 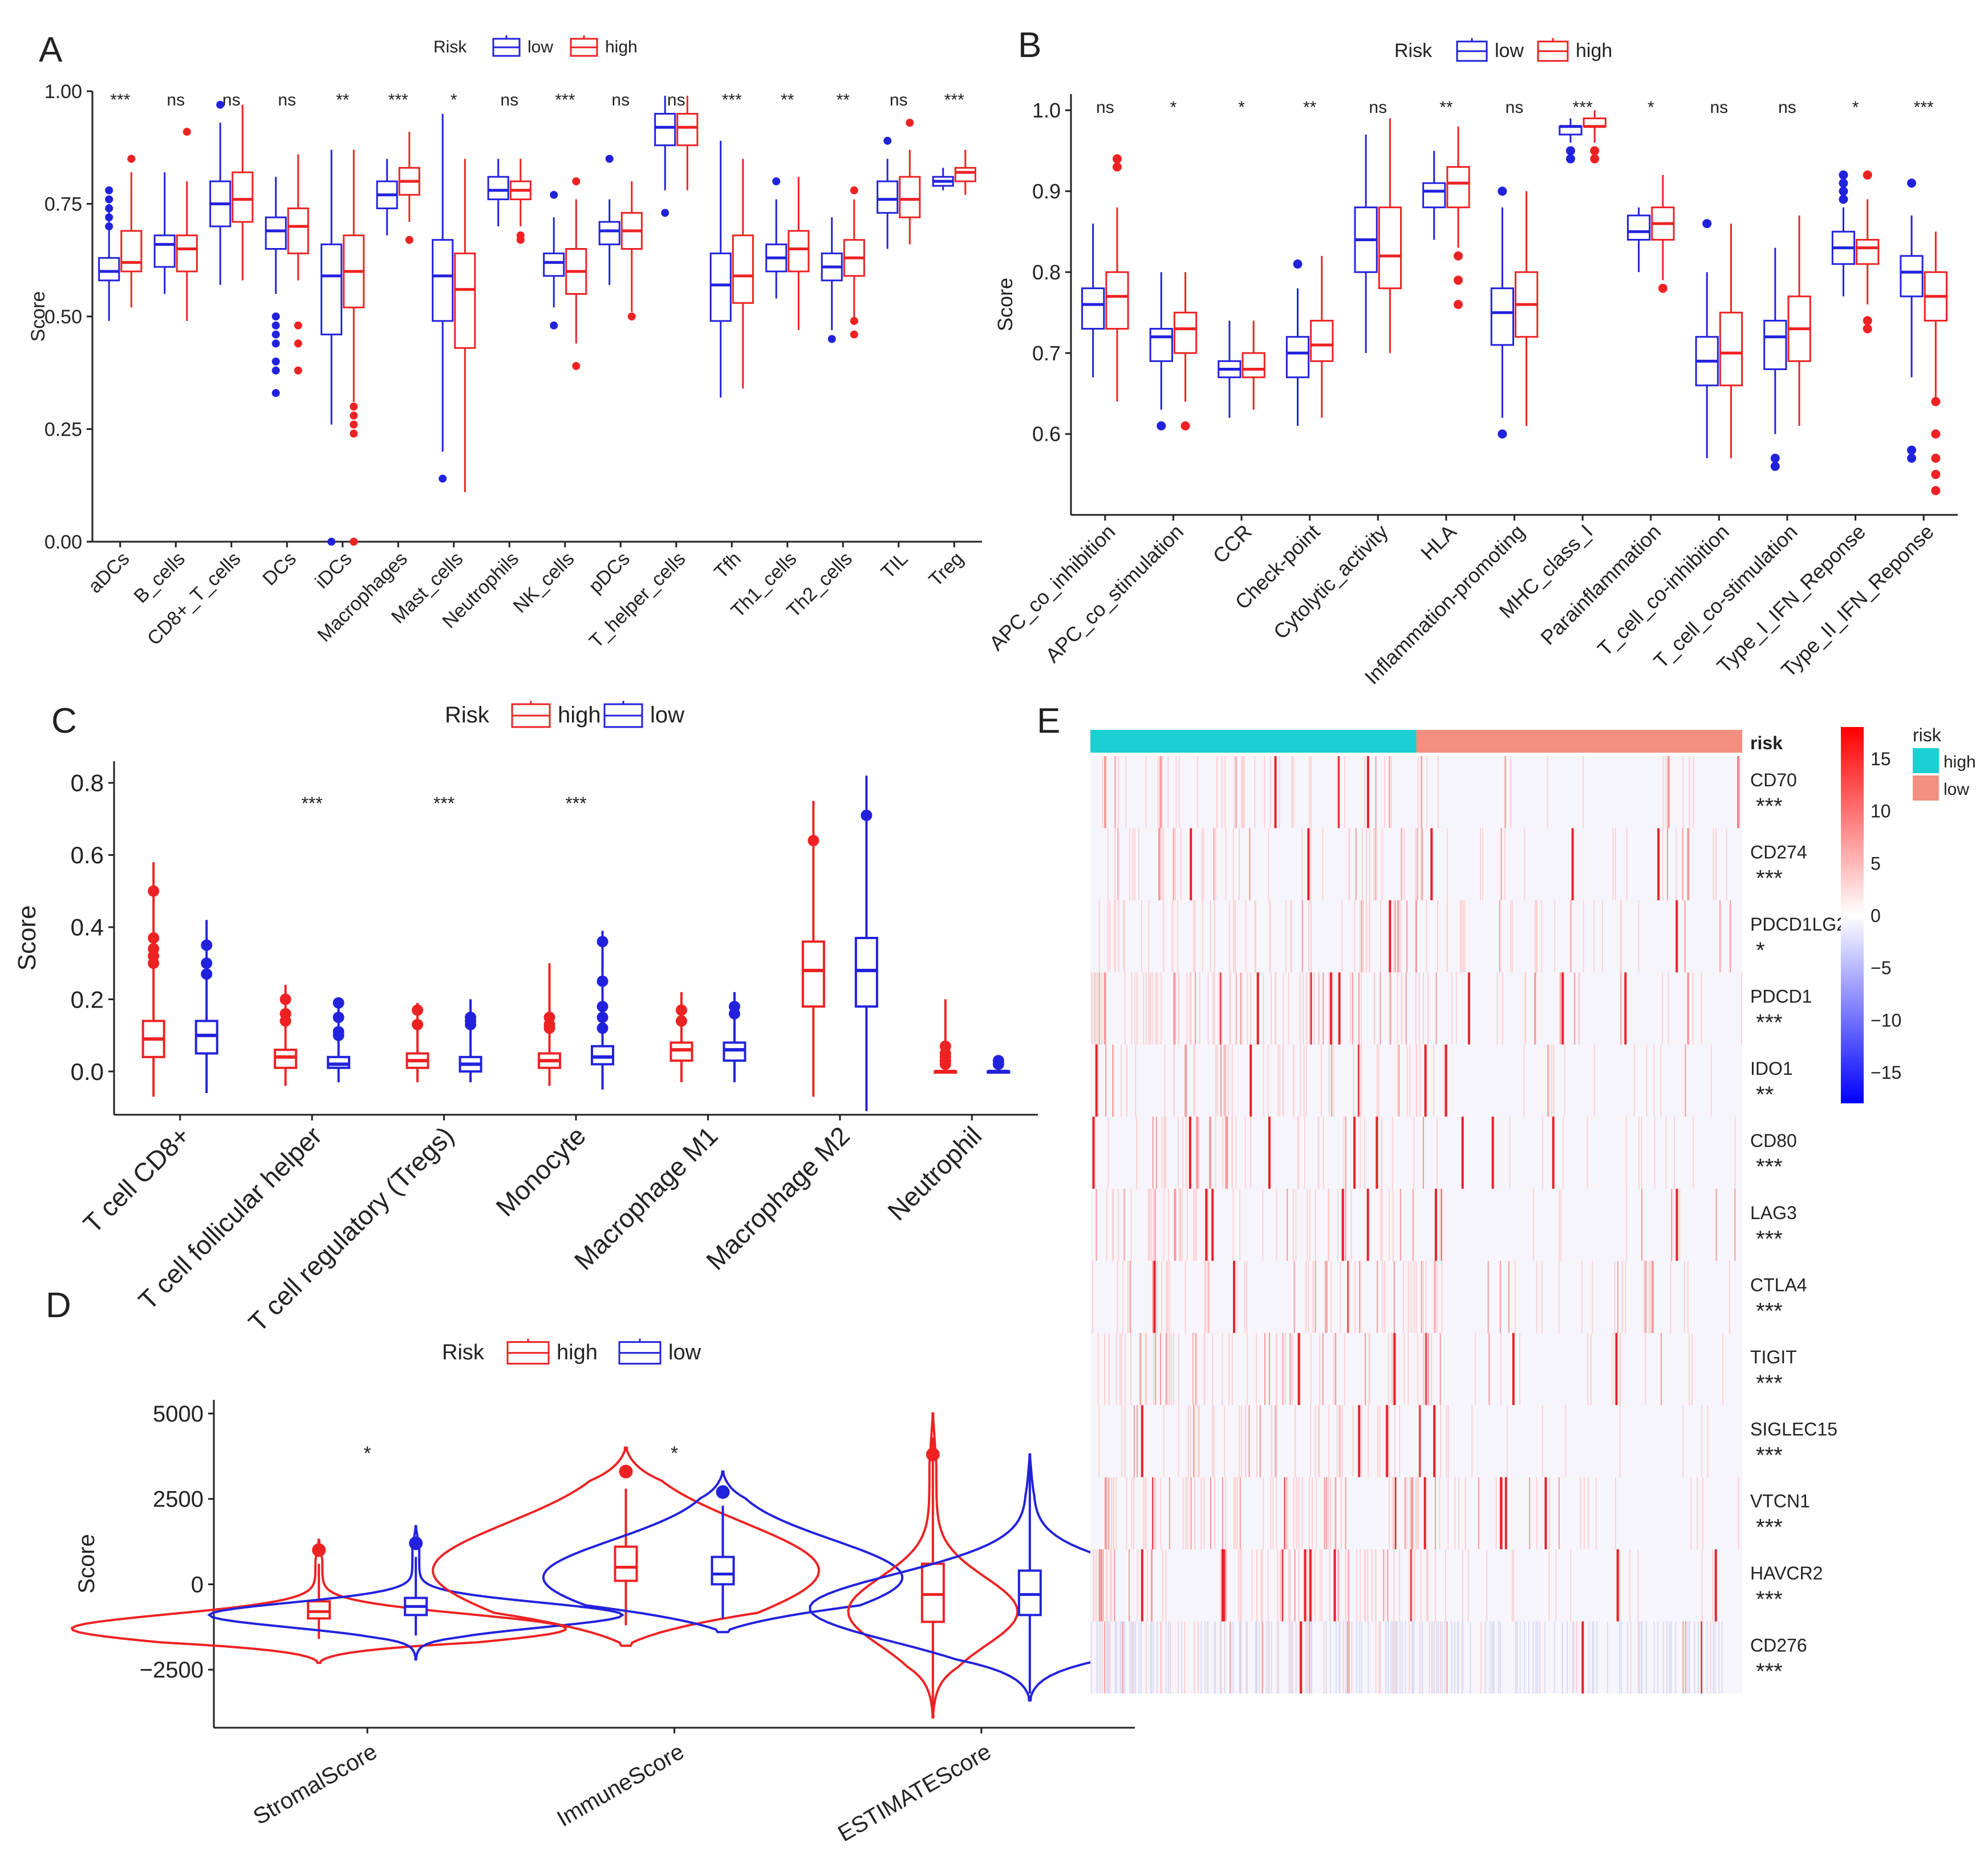 What do you see at coordinates (1769, 1239) in the screenshot?
I see `heatmap-row-significance: ***` at bounding box center [1769, 1239].